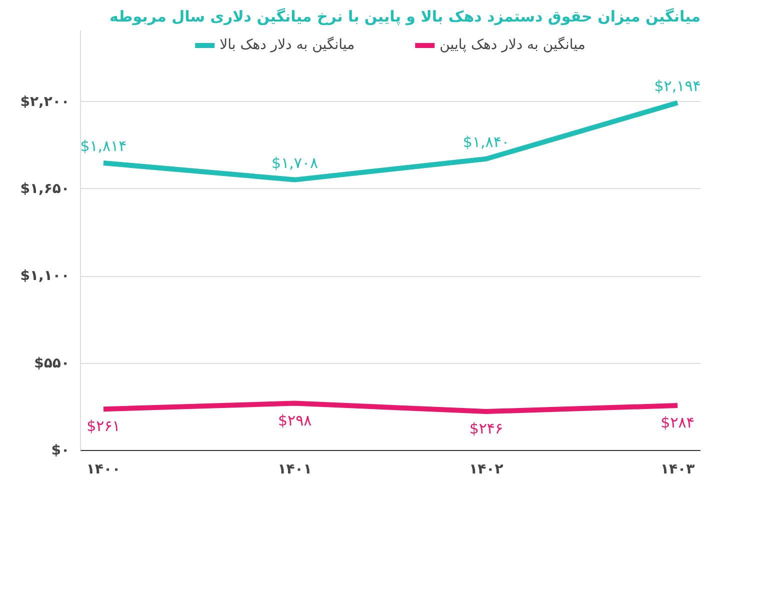 The width and height of the screenshot is (768, 611). I want to click on legend-label: میانگین به دلار دهک بالا, so click(287, 45).